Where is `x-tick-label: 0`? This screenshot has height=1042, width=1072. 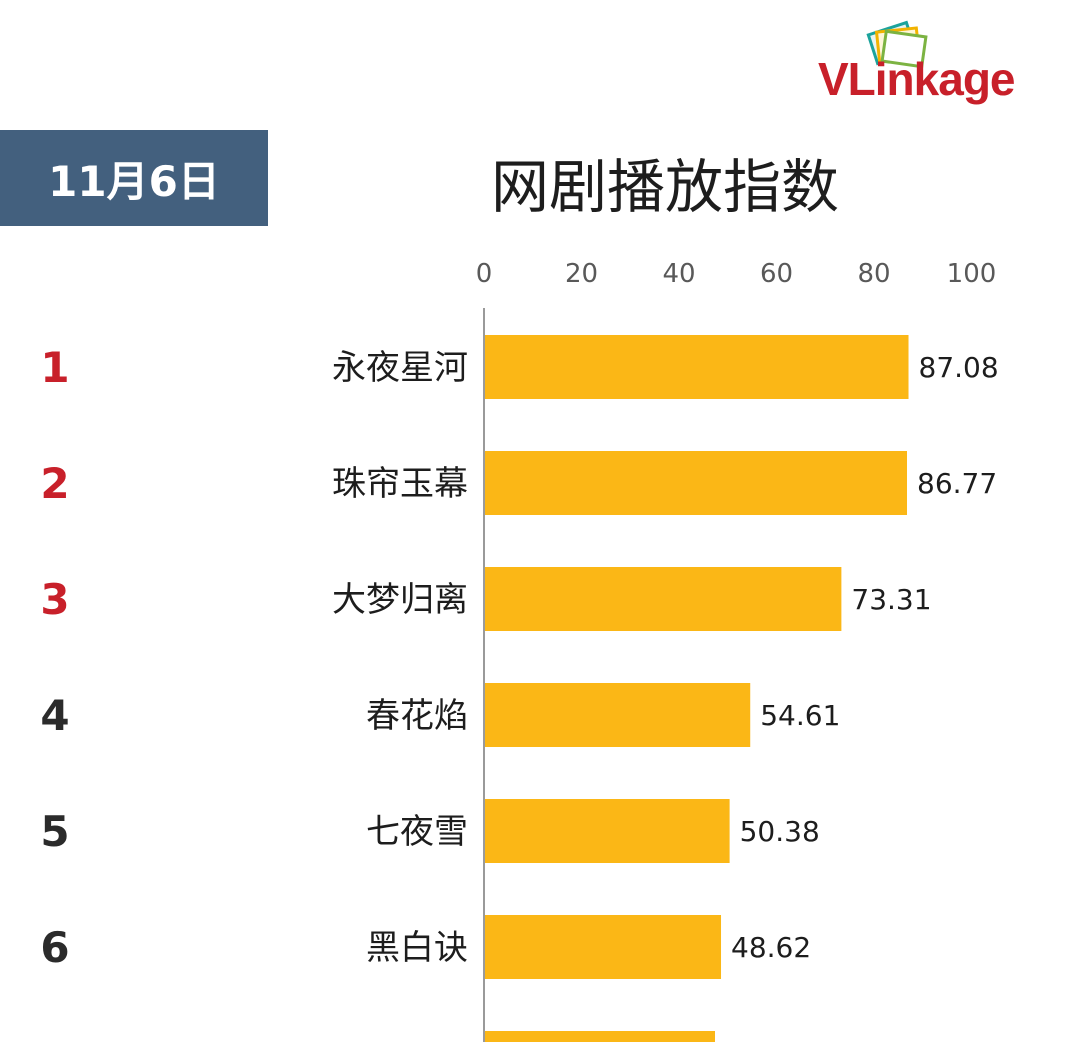 x-tick-label: 0 is located at coordinates (484, 274).